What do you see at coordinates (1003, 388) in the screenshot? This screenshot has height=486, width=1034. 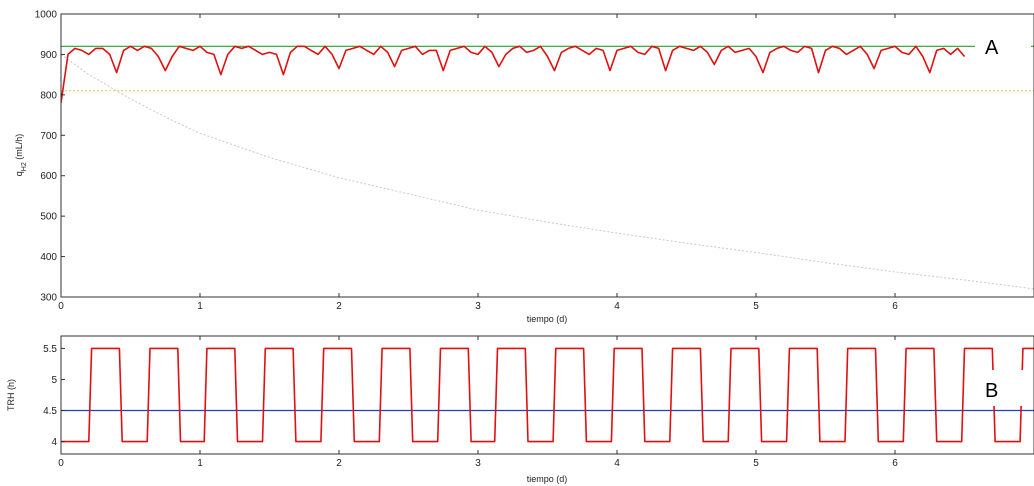 I see `panel-b-label-box` at bounding box center [1003, 388].